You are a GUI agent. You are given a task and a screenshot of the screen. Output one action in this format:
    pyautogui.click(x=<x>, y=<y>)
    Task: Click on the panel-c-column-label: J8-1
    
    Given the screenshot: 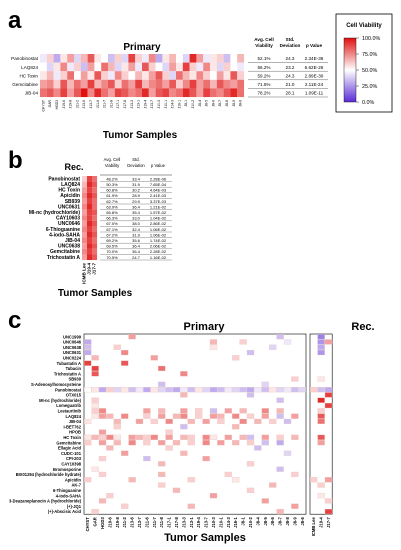 What is the action you would take?
    pyautogui.click(x=243, y=521)
    